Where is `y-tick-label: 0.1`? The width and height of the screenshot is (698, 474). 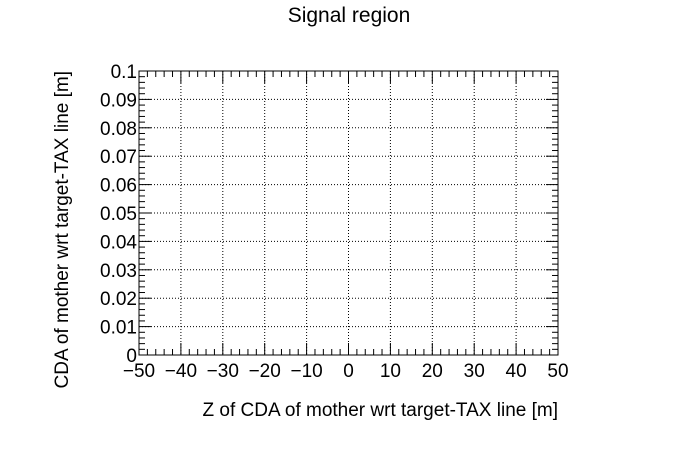
y-tick-label: 0.1 is located at coordinates (124, 72).